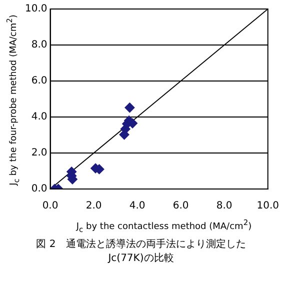  Describe the element at coordinates (39, 45) in the screenshot. I see `y-tick-label: 8.0` at that location.